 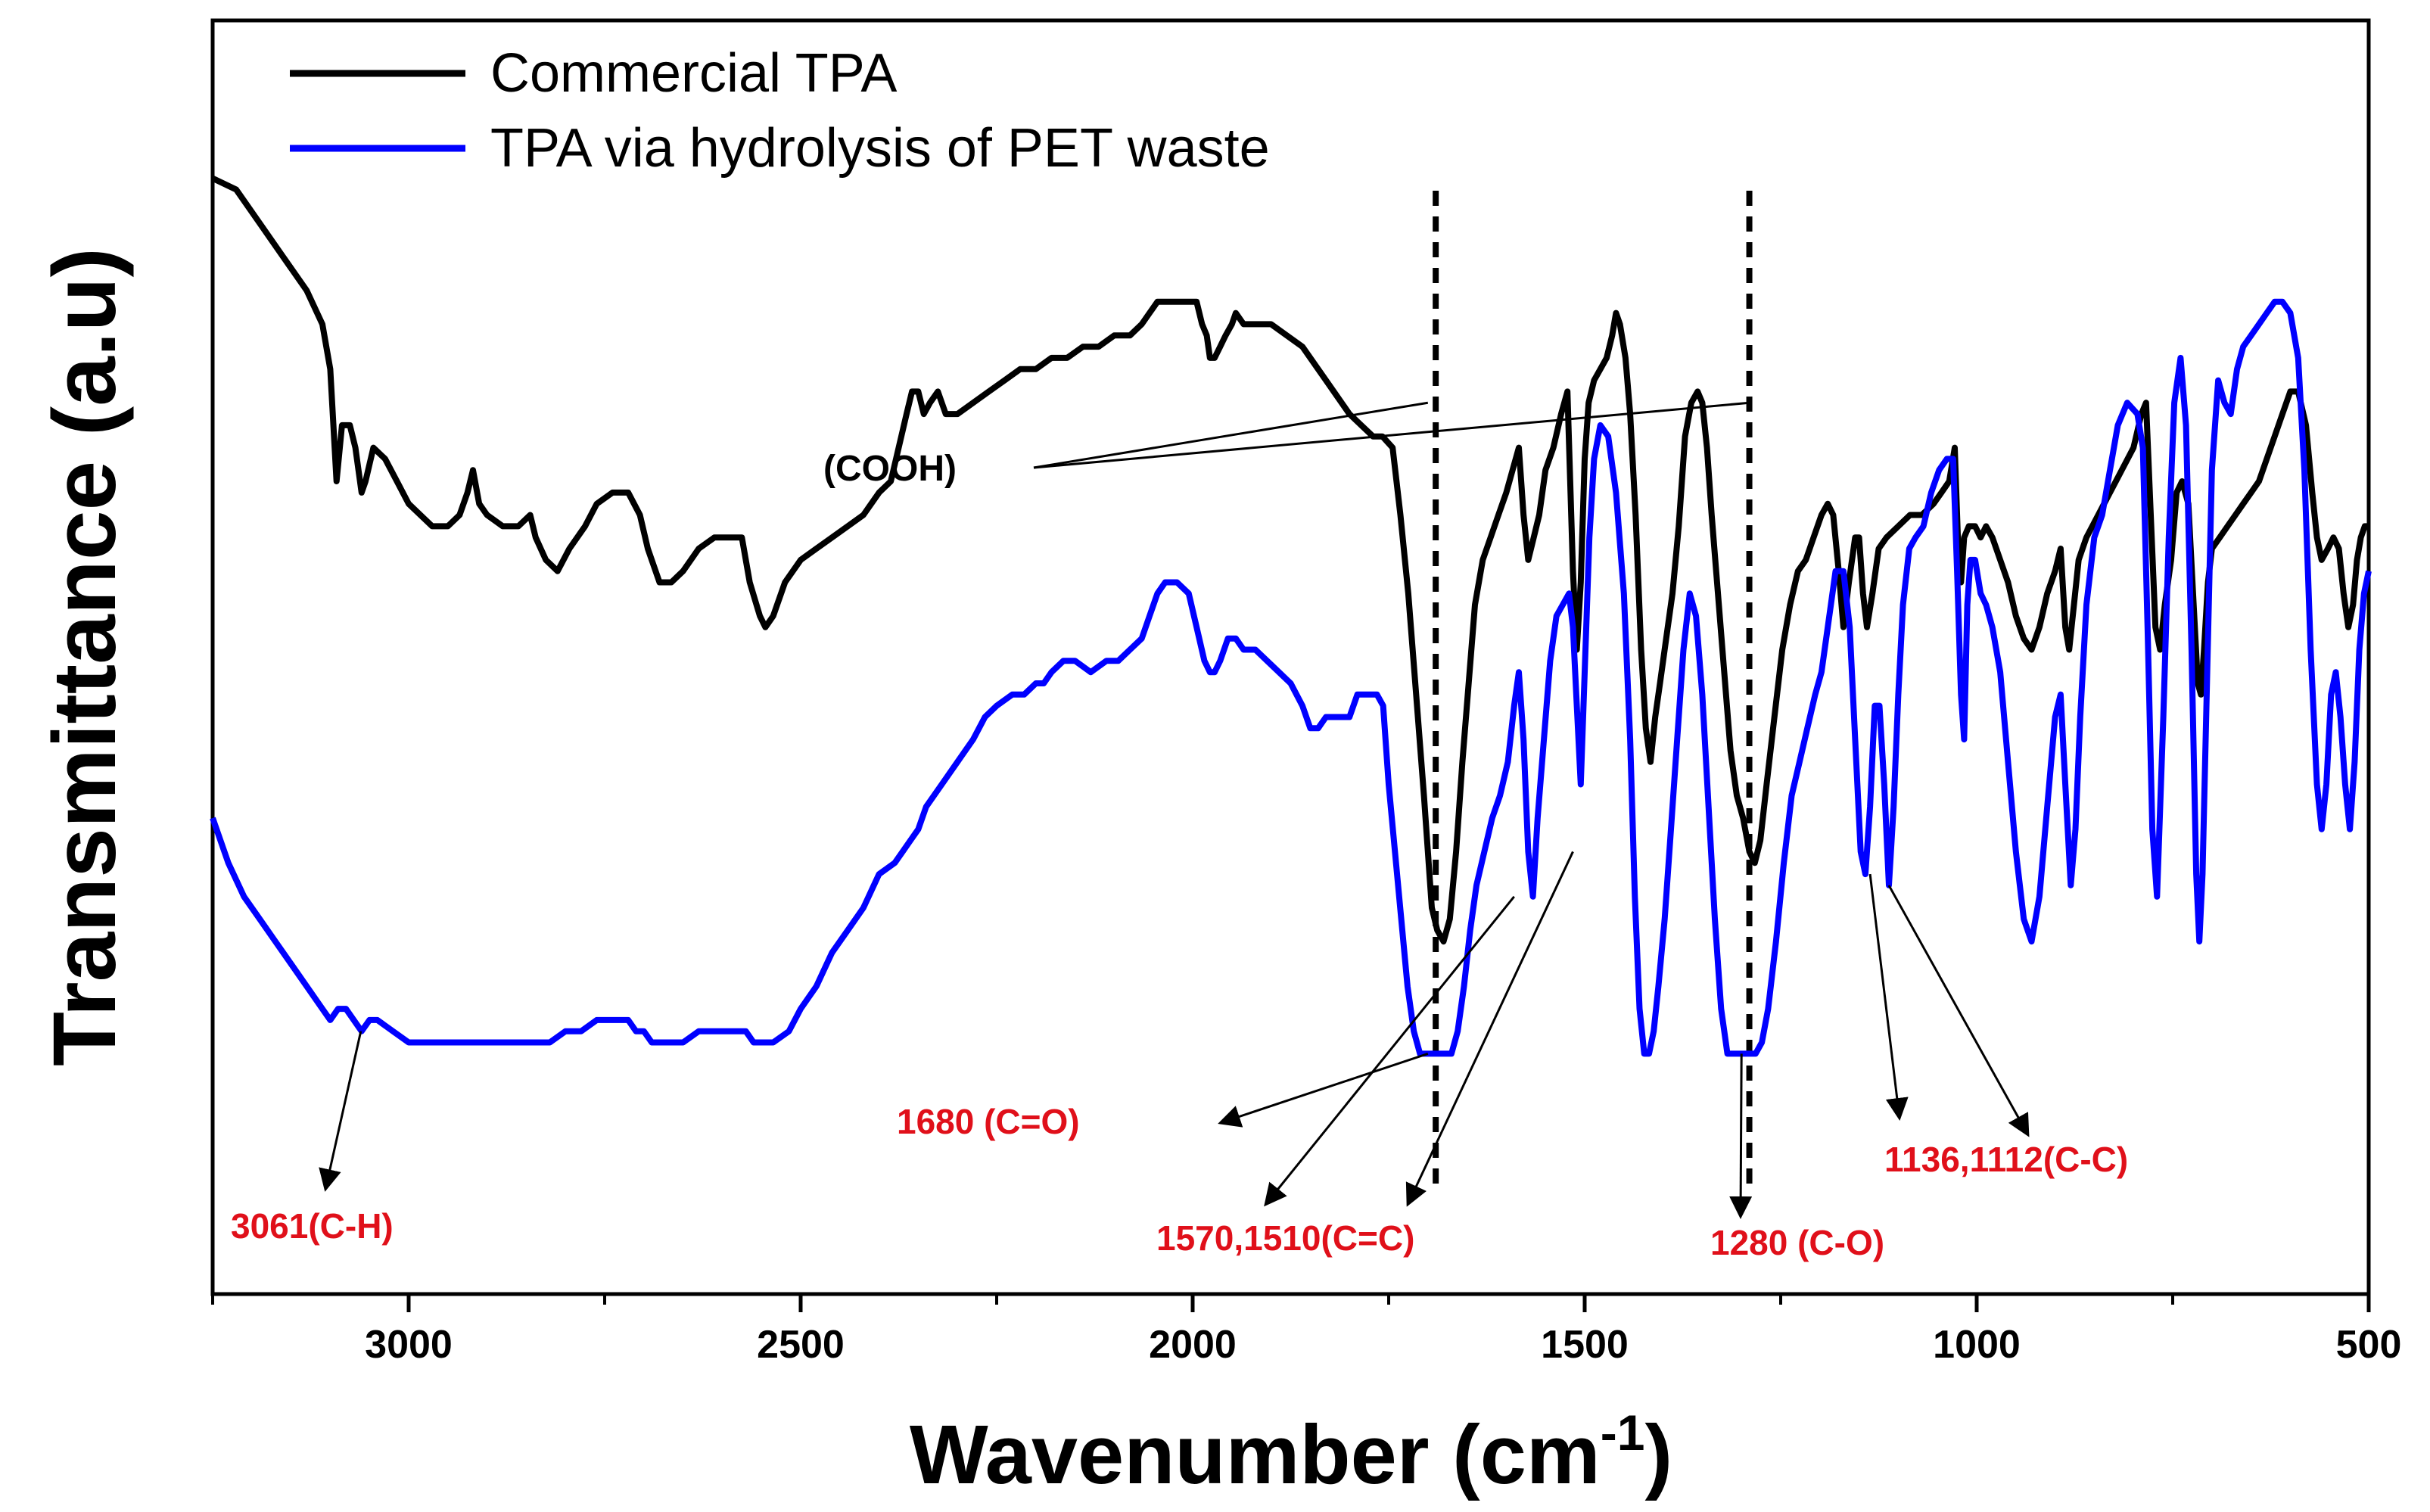 I want to click on x-axis-title-main: Wavenumber (cm, so click(x=1255, y=1454).